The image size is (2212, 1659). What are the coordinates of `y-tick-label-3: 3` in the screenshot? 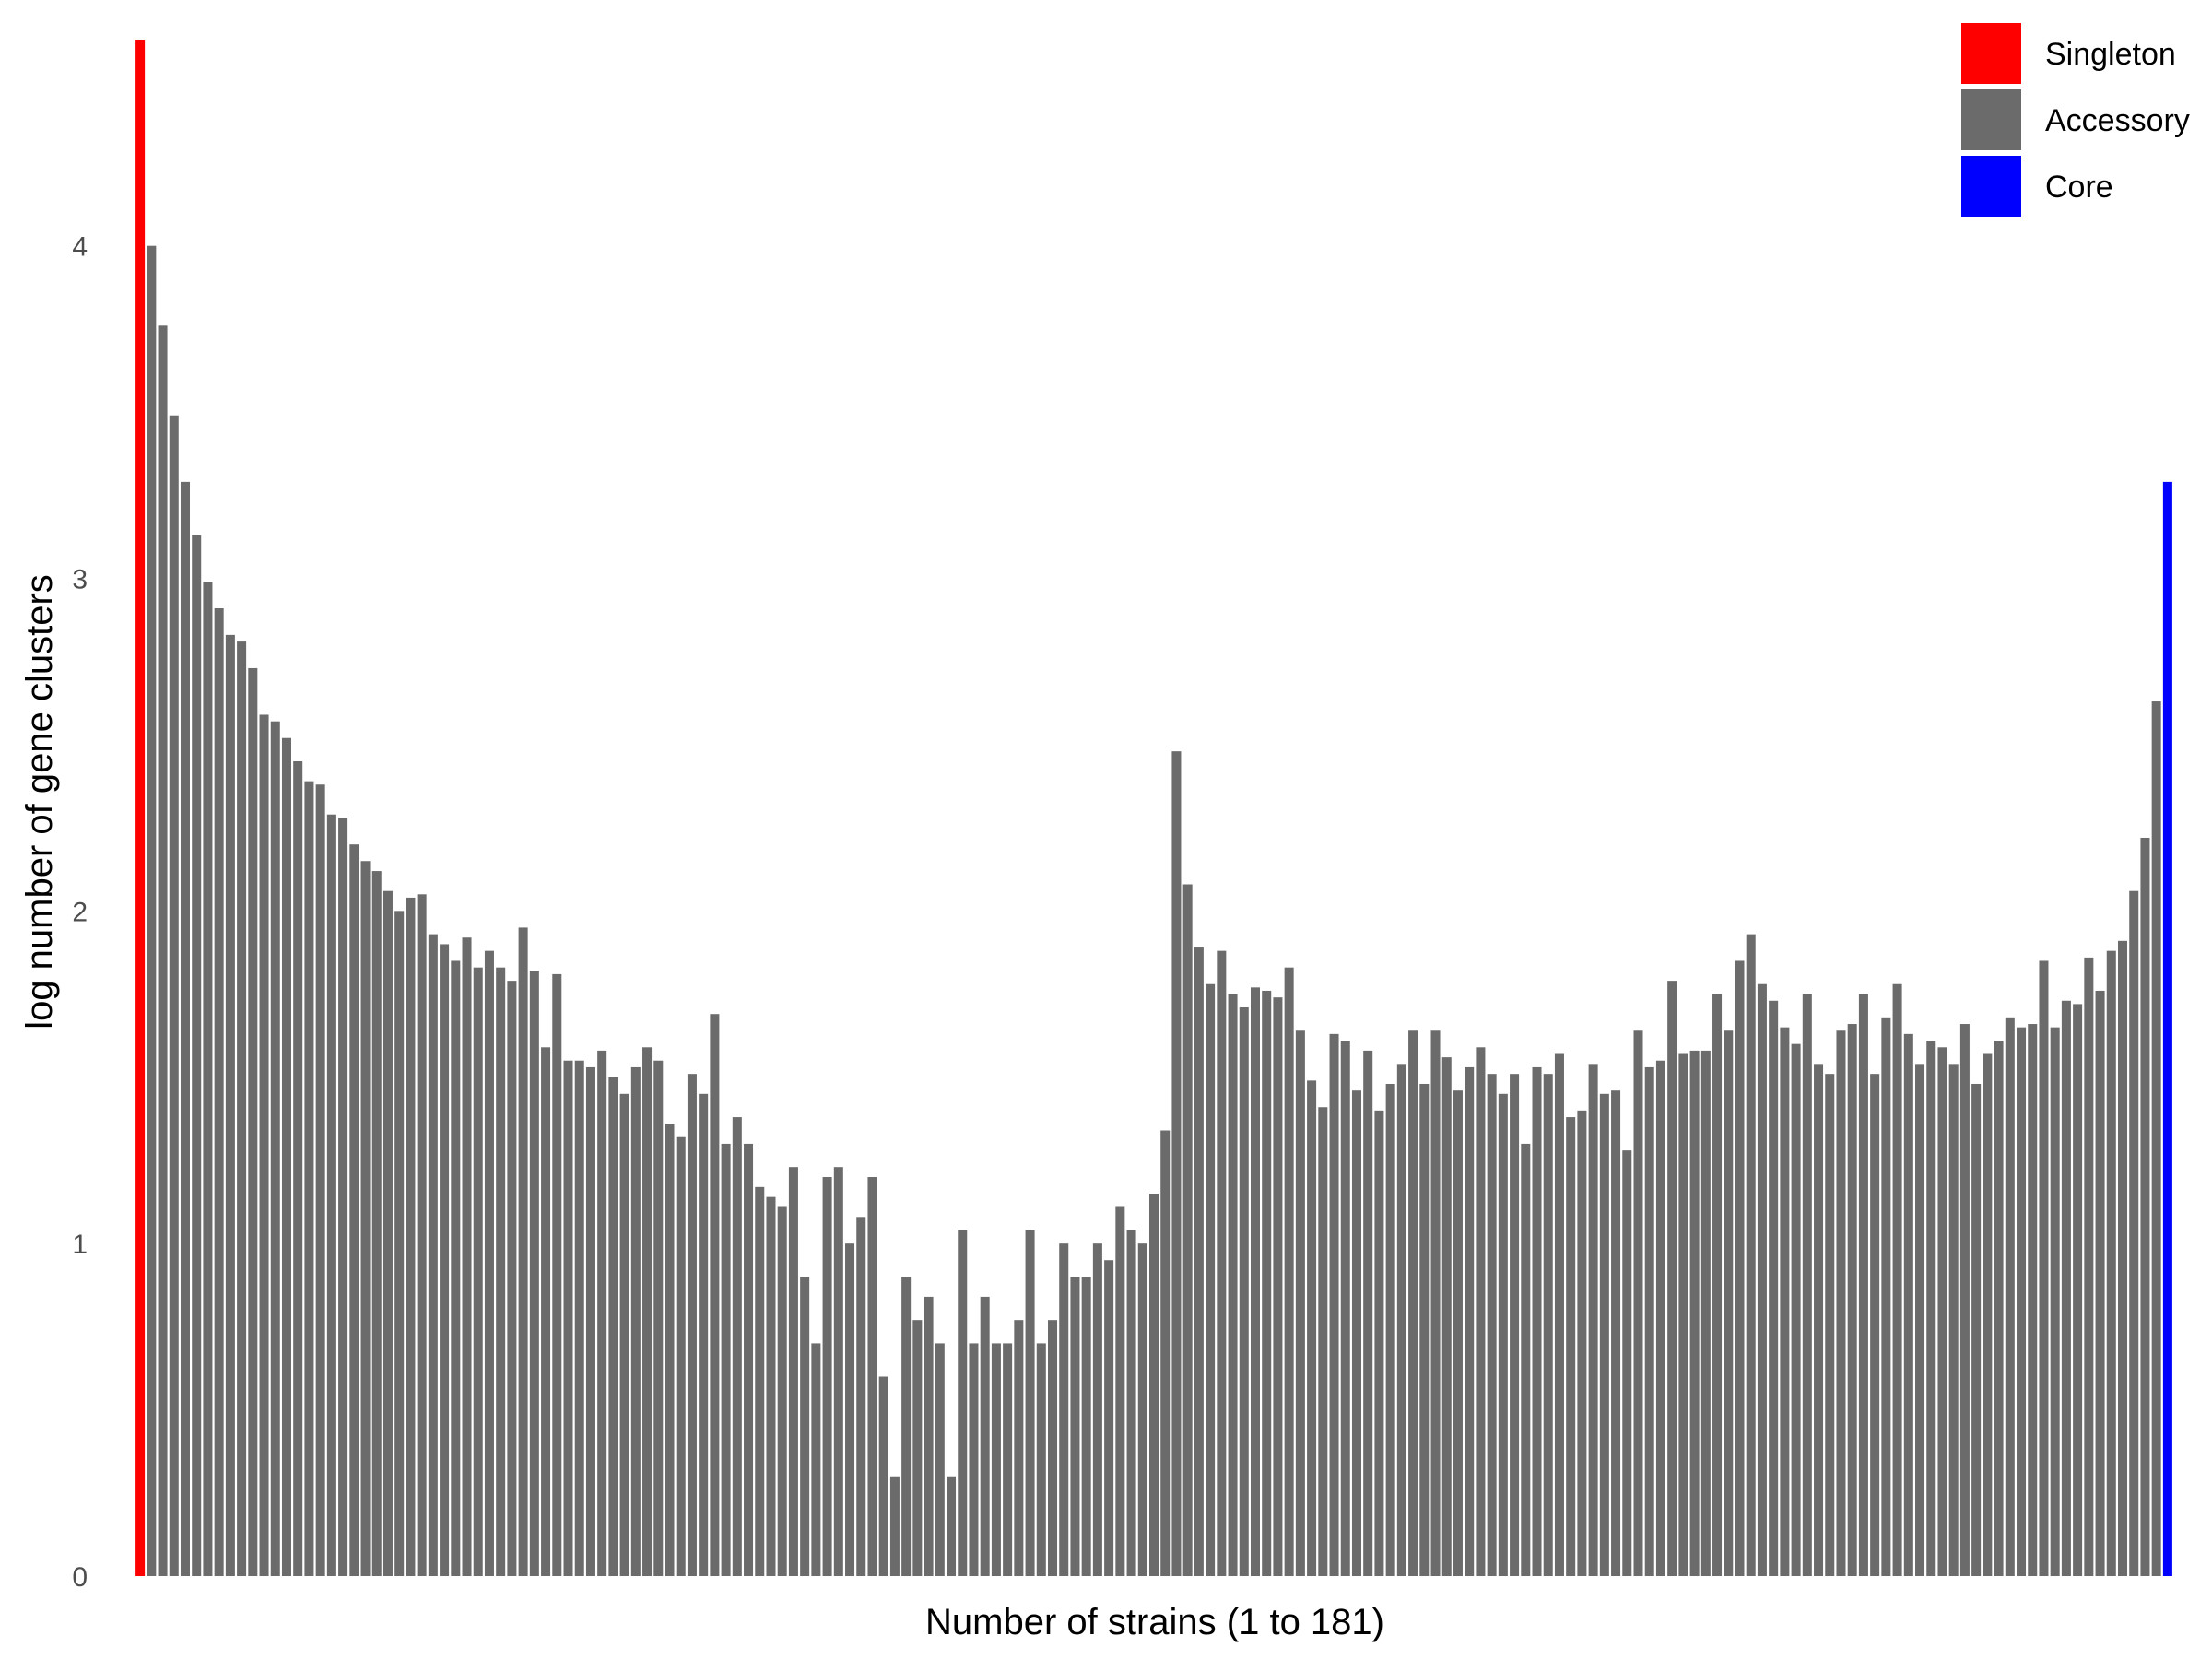 It's located at (80, 580).